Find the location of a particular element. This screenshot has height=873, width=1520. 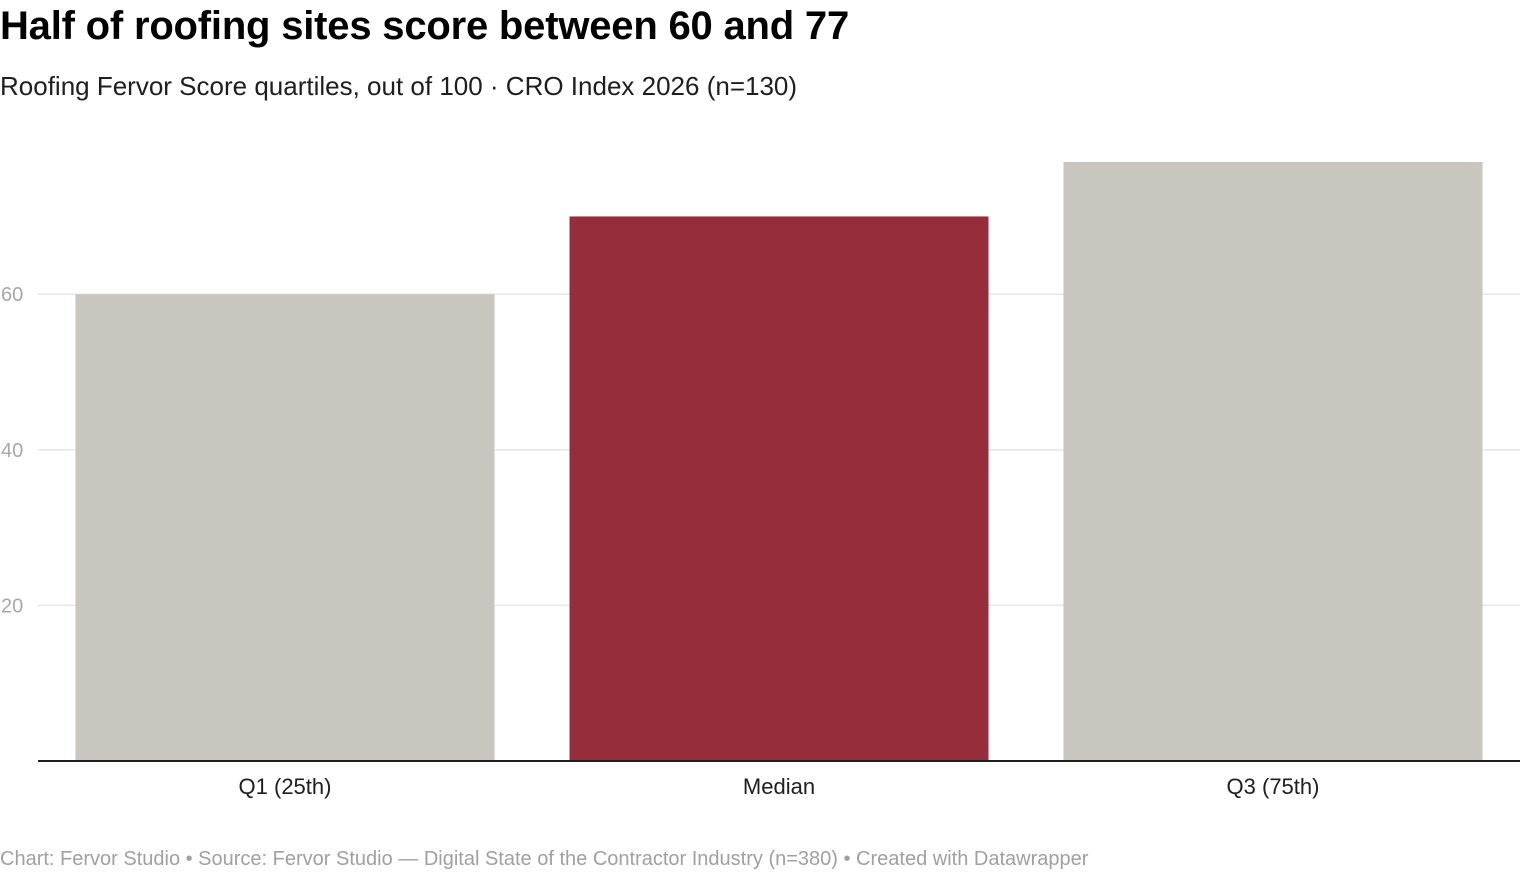

x-category-label: Median is located at coordinates (779, 786).